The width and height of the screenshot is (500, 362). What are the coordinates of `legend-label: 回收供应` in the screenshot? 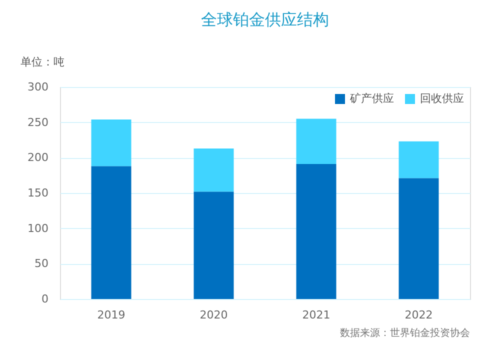 It's located at (442, 98).